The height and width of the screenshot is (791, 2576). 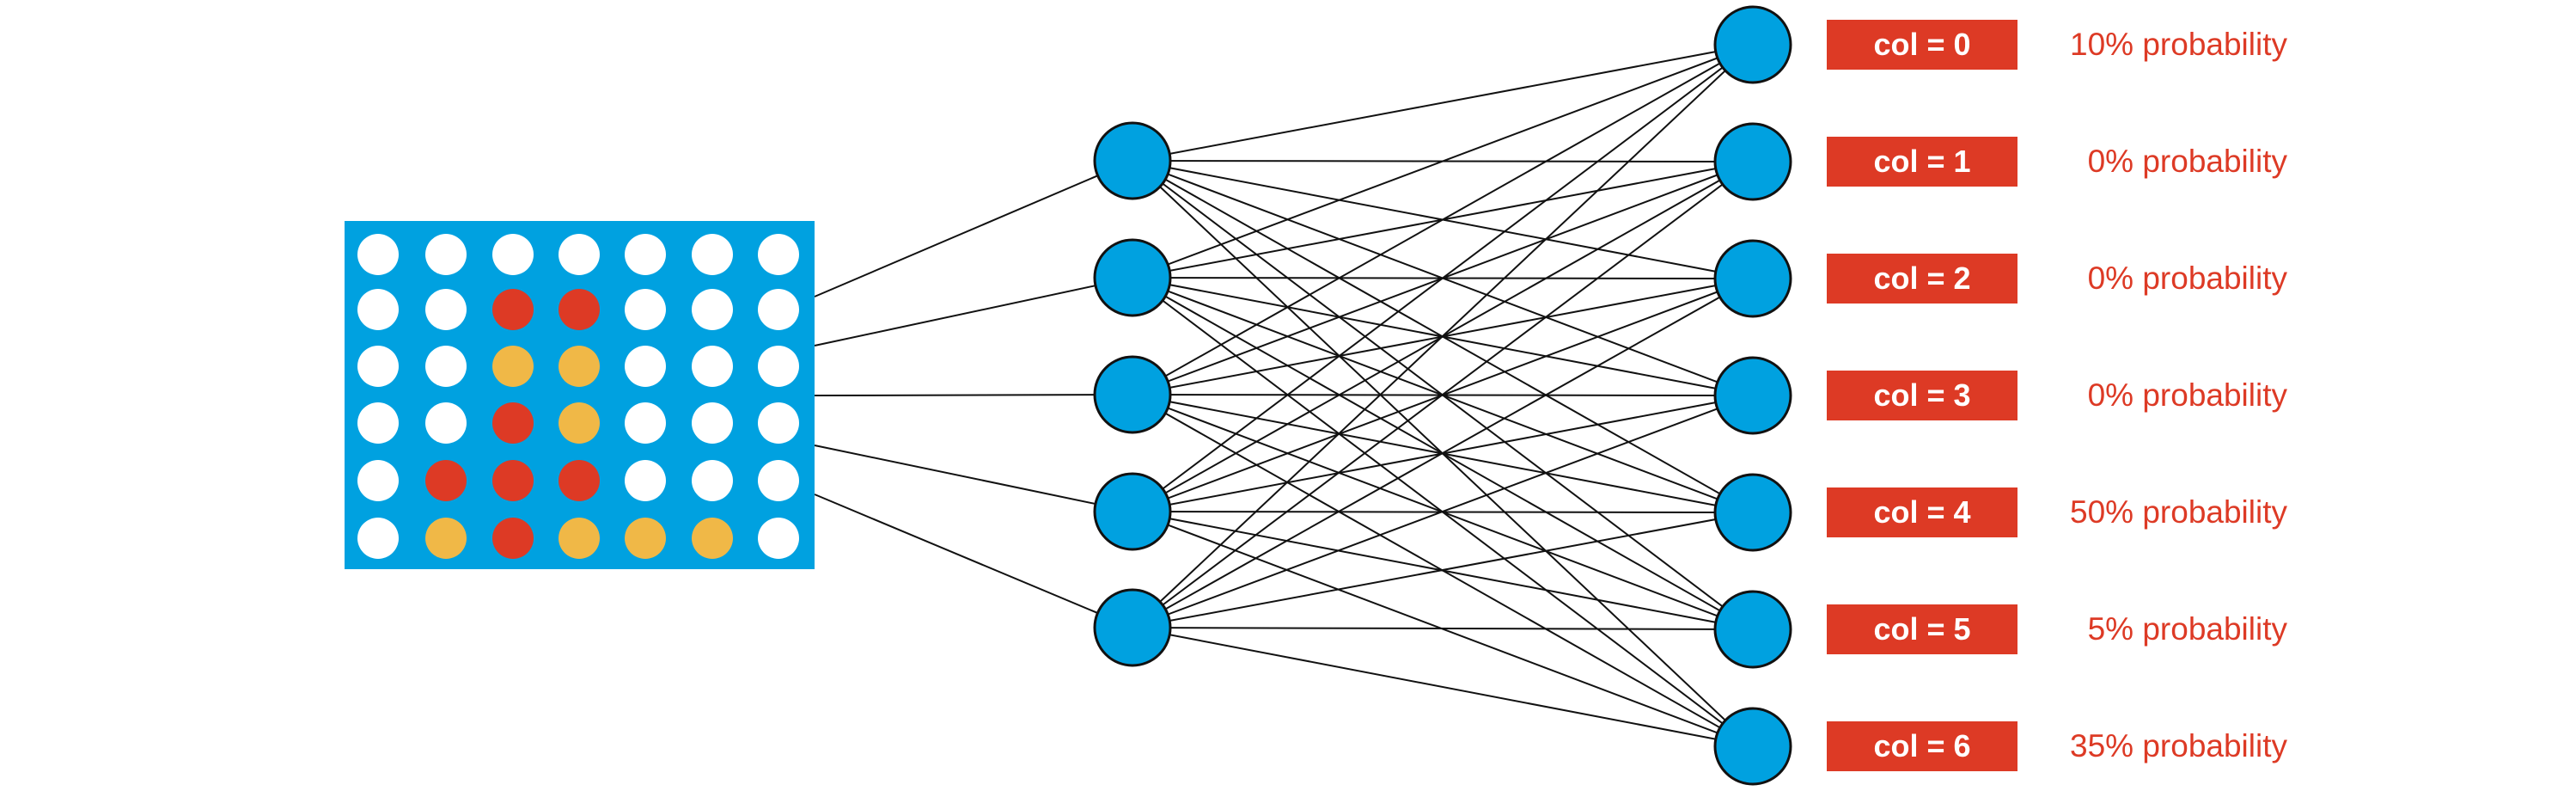 I want to click on output-probability-col-2: 0% probability, so click(x=2187, y=278).